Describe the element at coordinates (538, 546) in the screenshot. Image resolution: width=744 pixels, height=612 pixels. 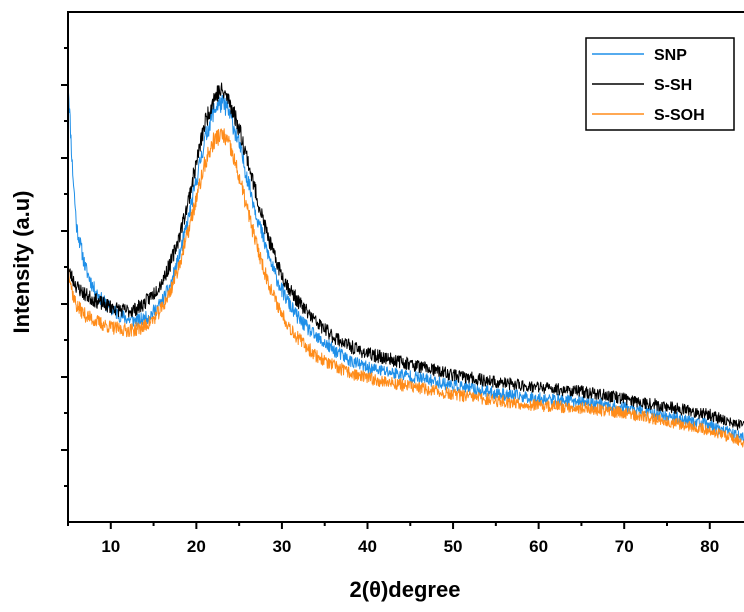
I see `x-tick-label: 60` at that location.